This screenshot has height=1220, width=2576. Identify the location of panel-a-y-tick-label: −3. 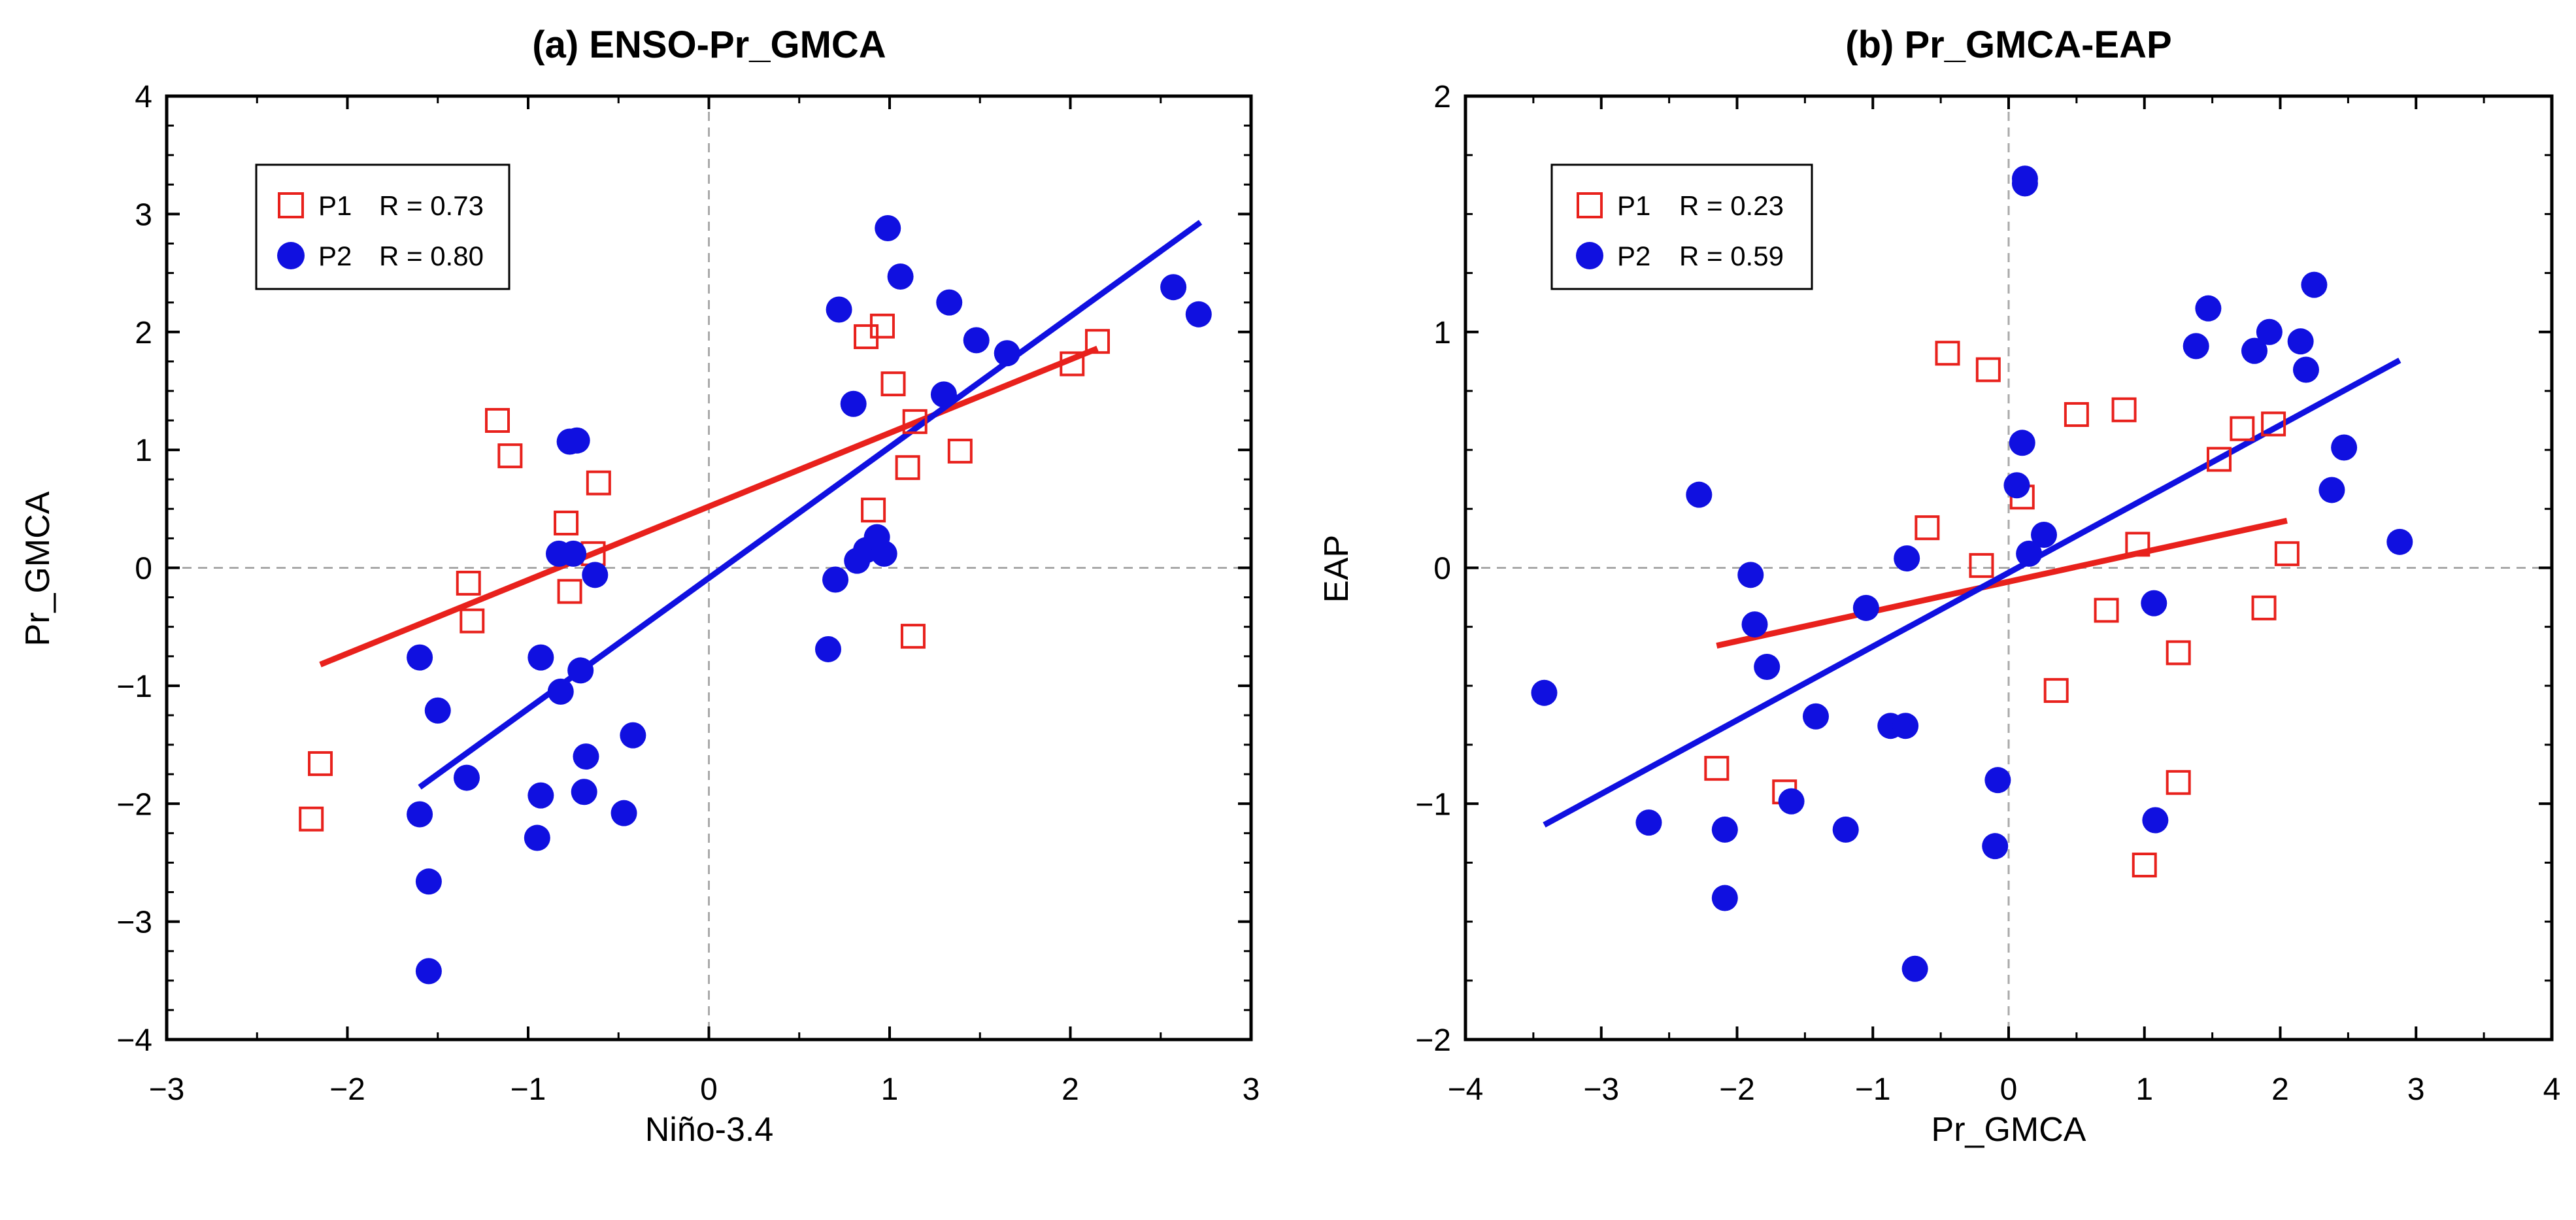
(134, 923).